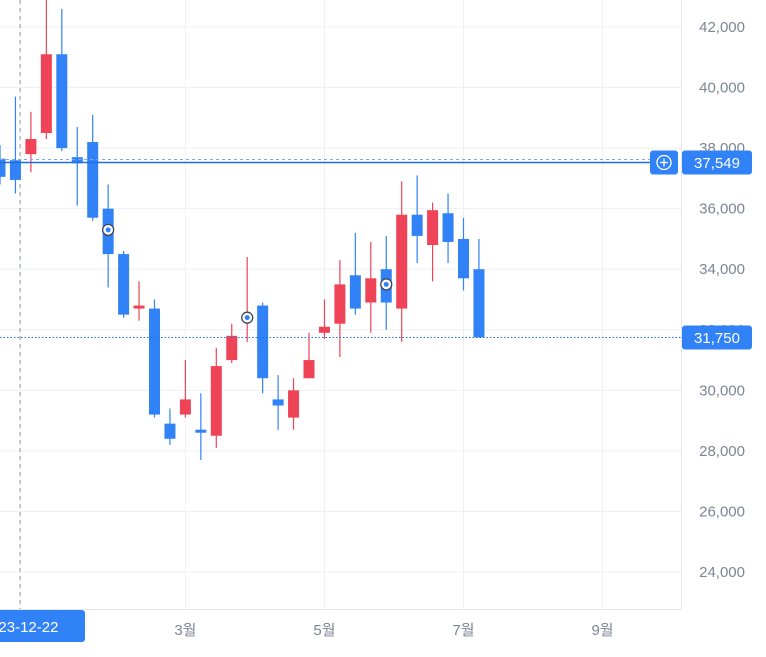  What do you see at coordinates (29, 627) in the screenshot?
I see `date-tag-label: 2023-12-22` at bounding box center [29, 627].